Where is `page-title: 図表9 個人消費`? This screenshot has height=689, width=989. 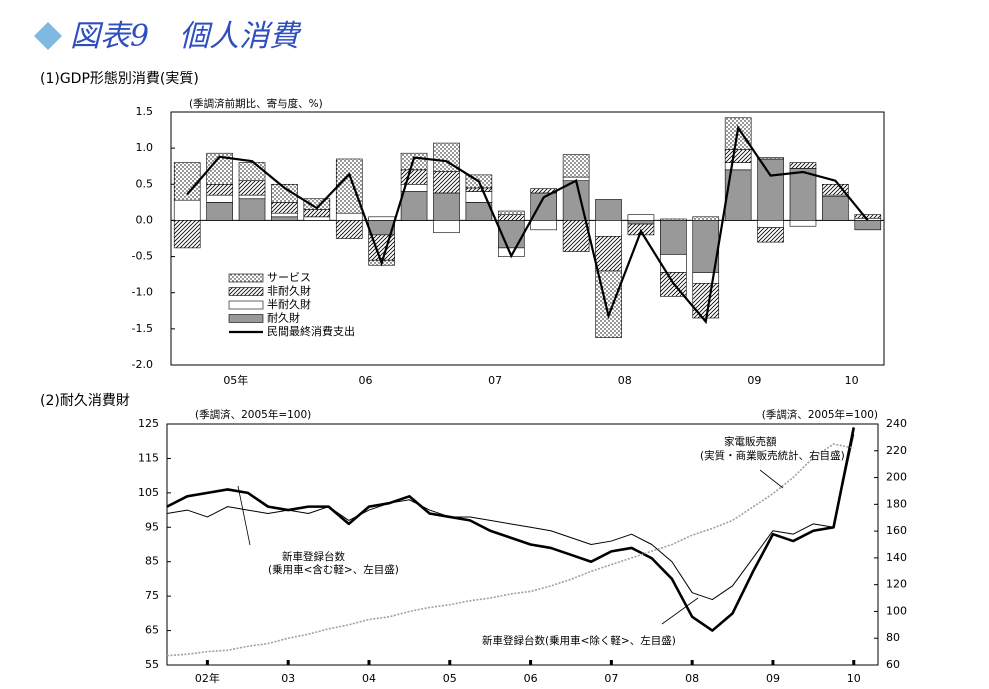
page-title: 図表9 個人消費 is located at coordinates (186, 36).